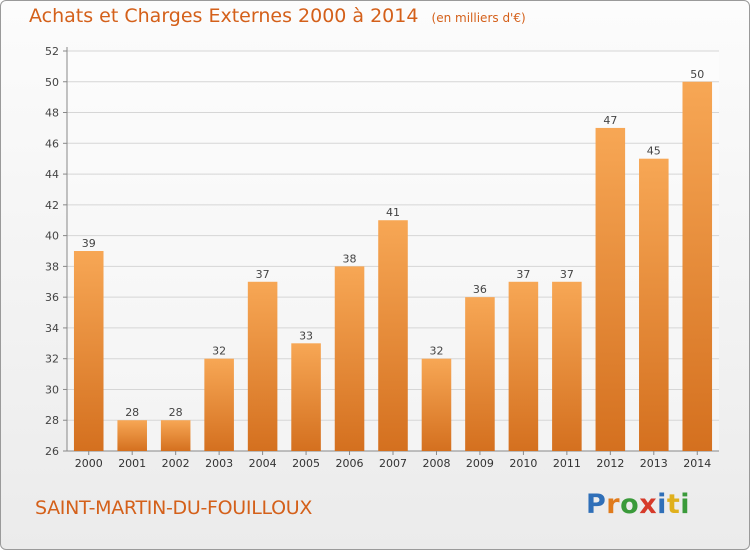  What do you see at coordinates (697, 74) in the screenshot?
I see `data-label-2014: 50` at bounding box center [697, 74].